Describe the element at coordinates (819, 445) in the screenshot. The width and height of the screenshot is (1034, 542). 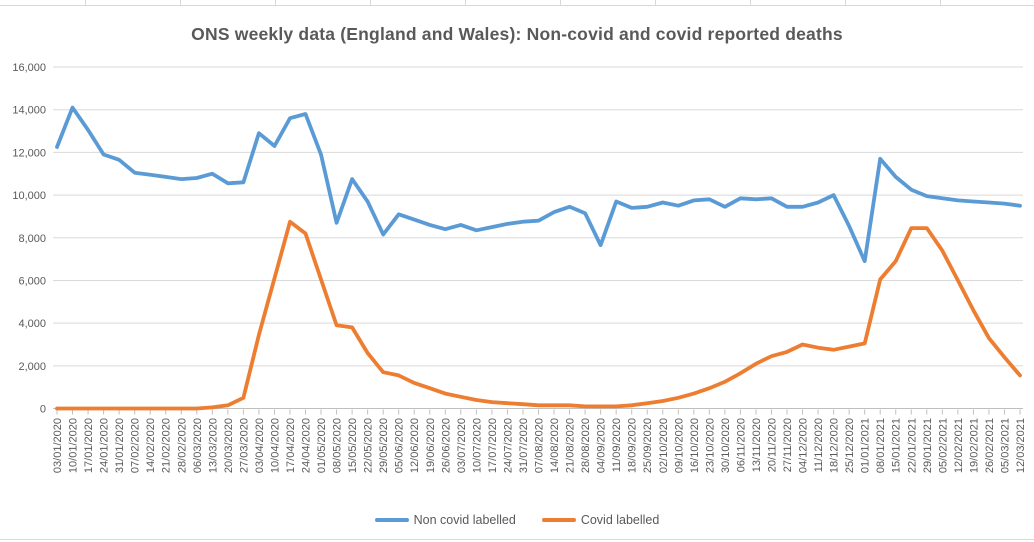
I see `x-axis-tick-label: 11/12/2020` at that location.